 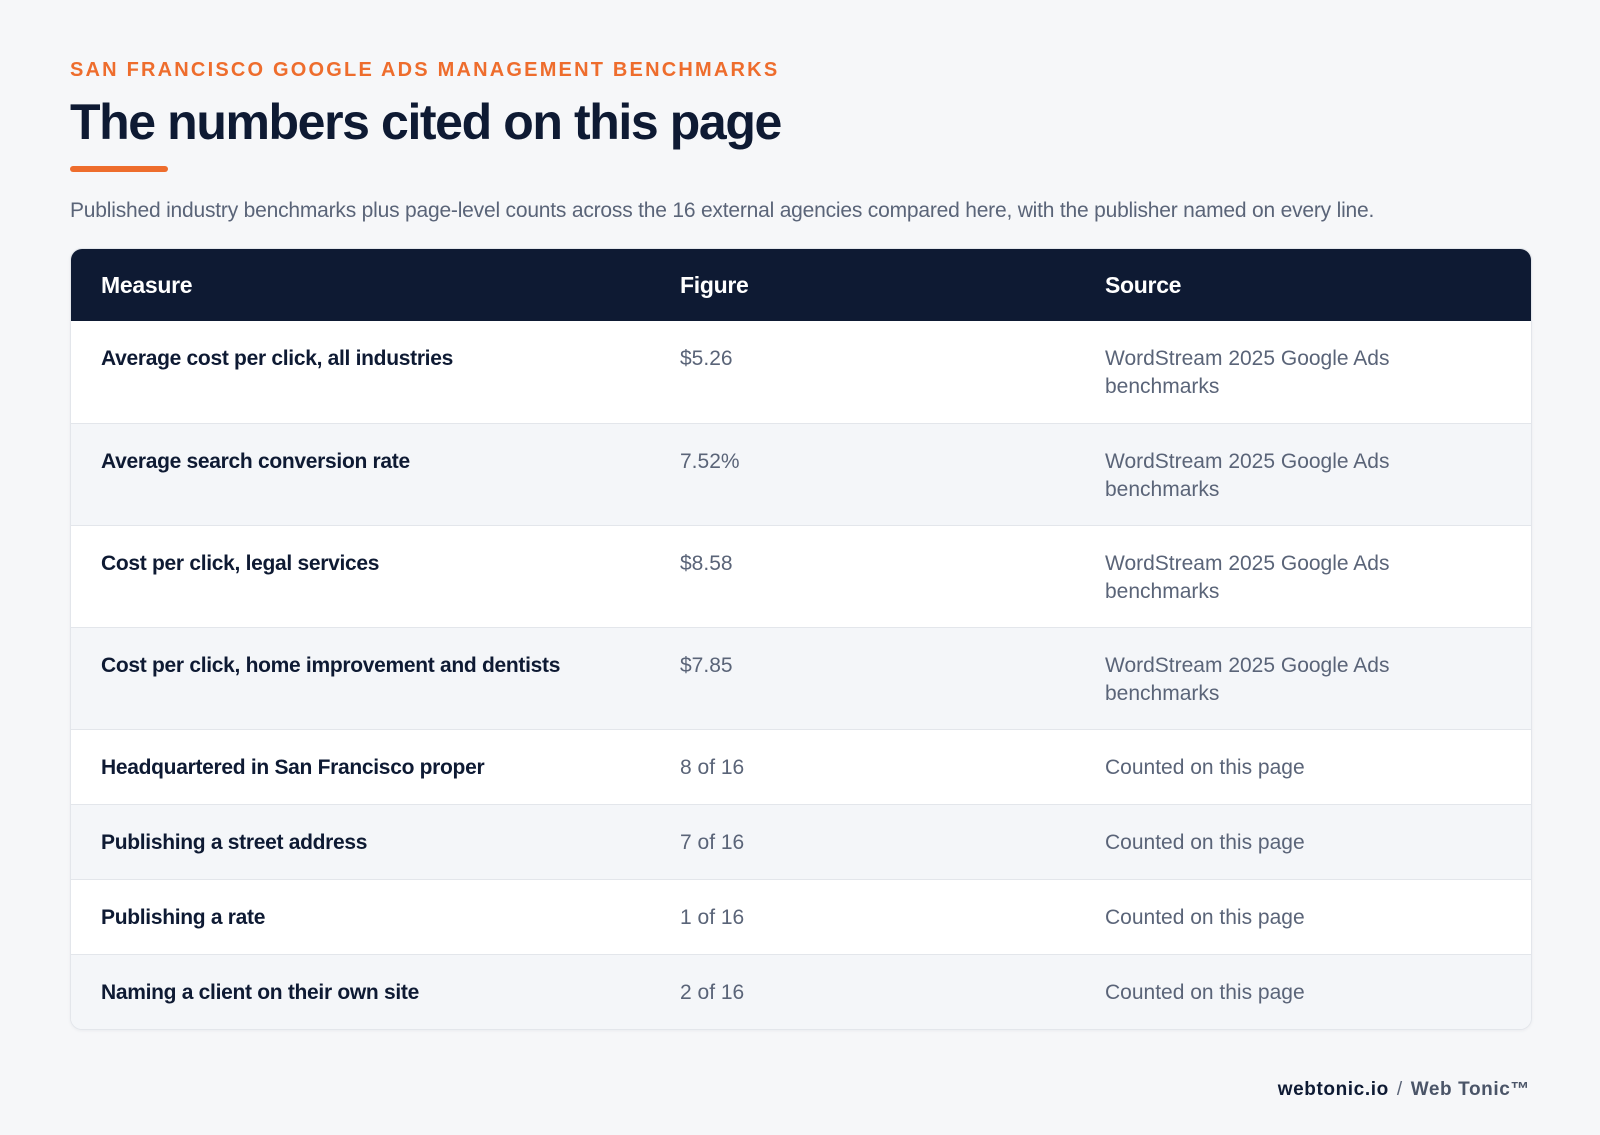 I want to click on footer-domain: webtonic.io, so click(x=1333, y=1089).